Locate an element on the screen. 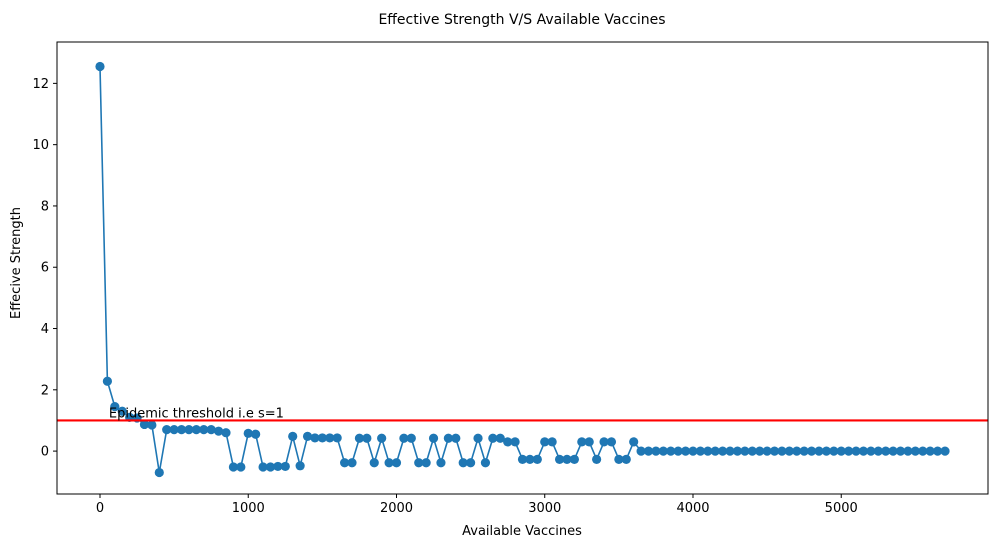 This screenshot has height=551, width=996. threshold-label: Epidemic threshold i.e s=1 is located at coordinates (196, 413).